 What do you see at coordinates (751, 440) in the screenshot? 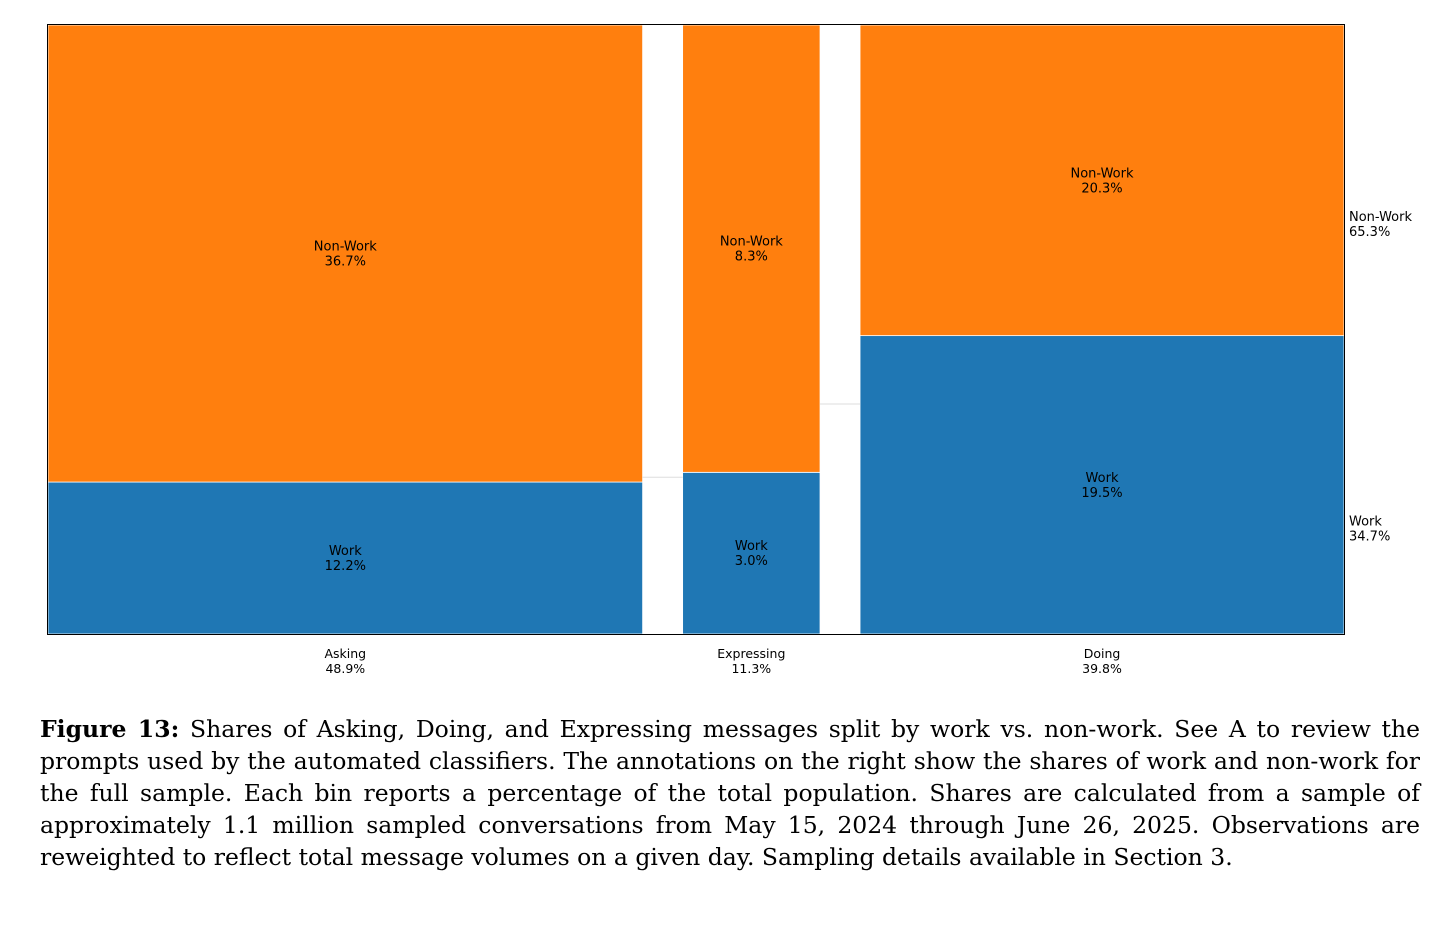
I see `gap-lines-layer` at bounding box center [751, 440].